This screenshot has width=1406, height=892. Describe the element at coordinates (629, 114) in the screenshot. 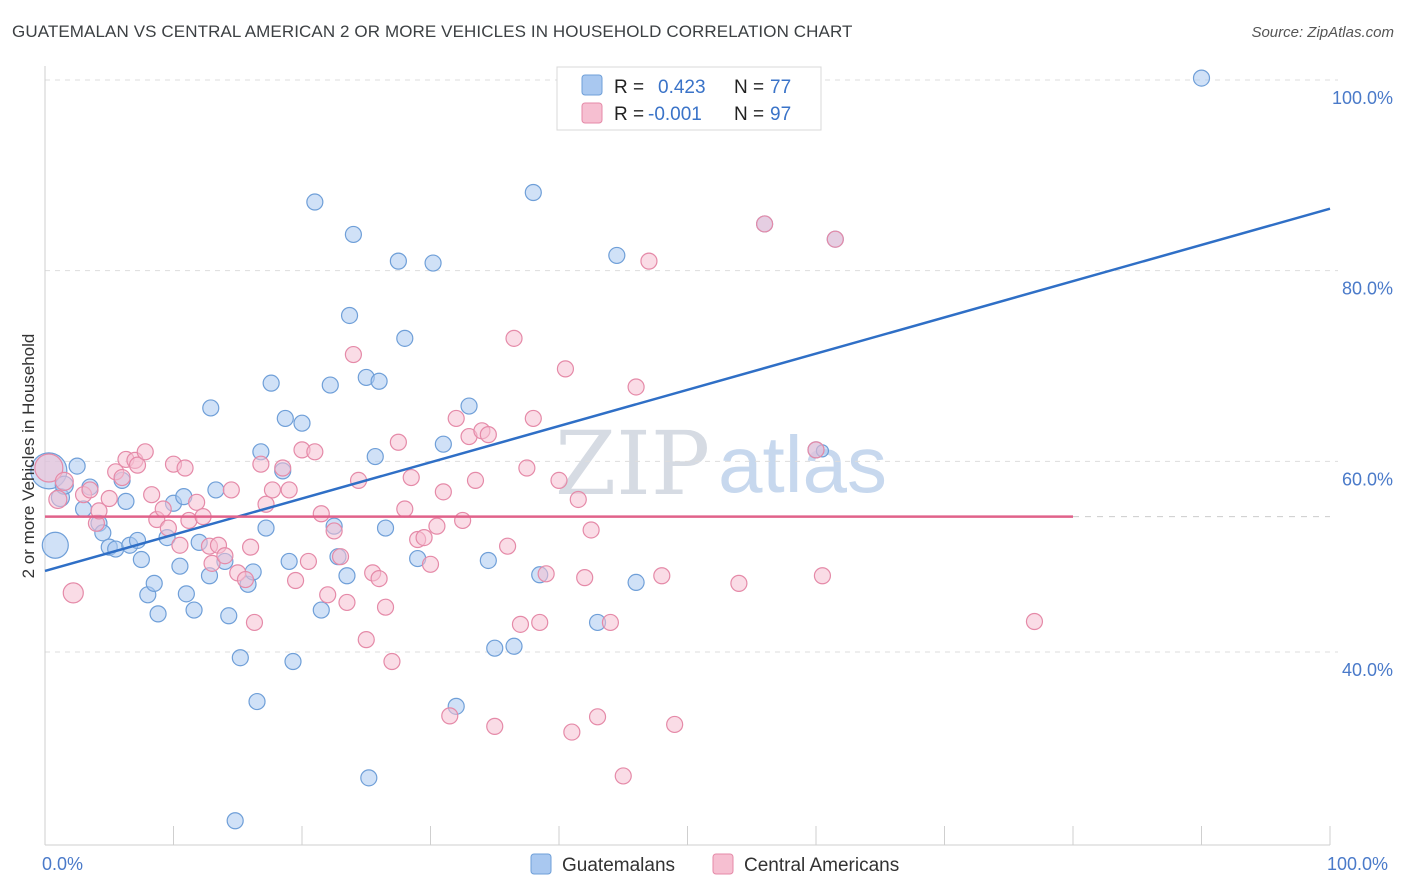

I see `stats-r-label-central-americans: R =` at that location.